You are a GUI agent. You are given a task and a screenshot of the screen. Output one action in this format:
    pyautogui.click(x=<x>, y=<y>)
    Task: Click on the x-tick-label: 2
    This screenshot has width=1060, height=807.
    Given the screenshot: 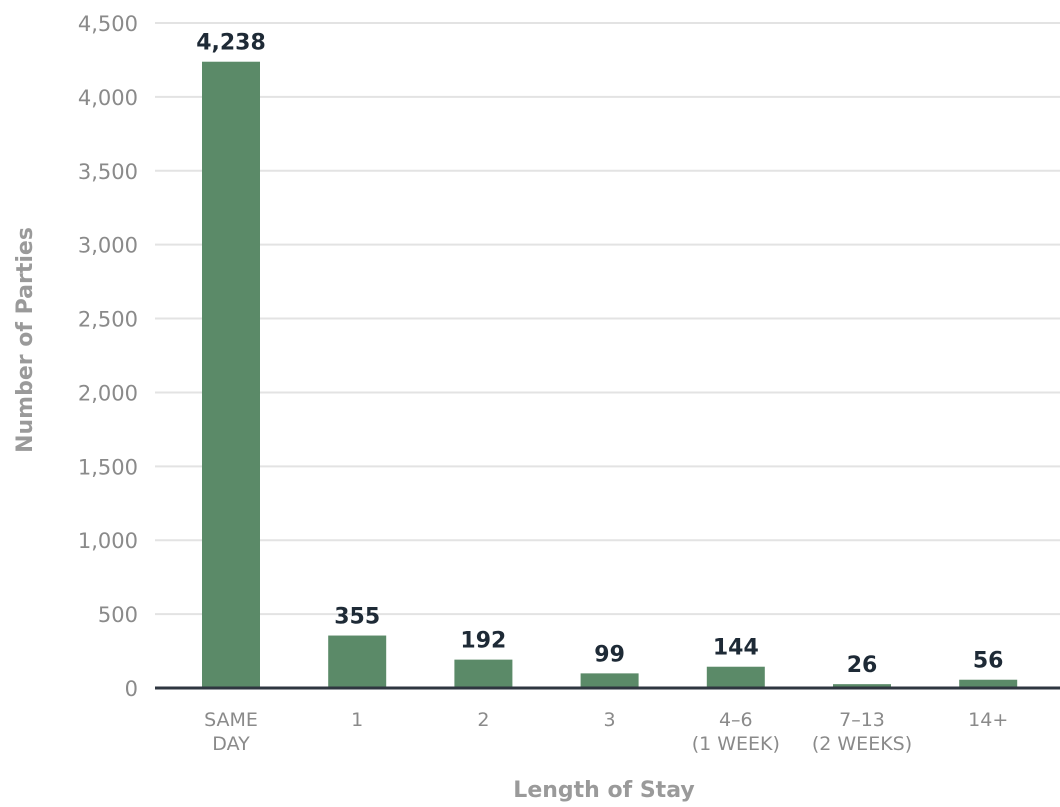 What is the action you would take?
    pyautogui.click(x=483, y=720)
    